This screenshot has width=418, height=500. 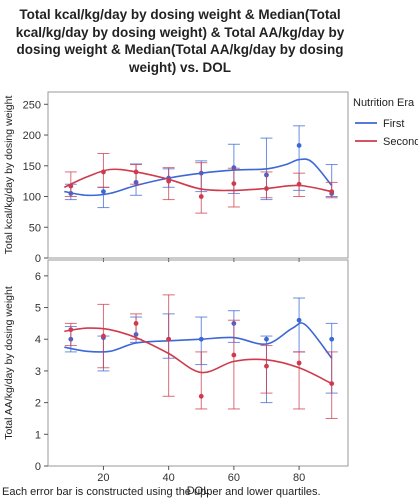 What do you see at coordinates (299, 478) in the screenshot?
I see `x-tick-label: 80` at bounding box center [299, 478].